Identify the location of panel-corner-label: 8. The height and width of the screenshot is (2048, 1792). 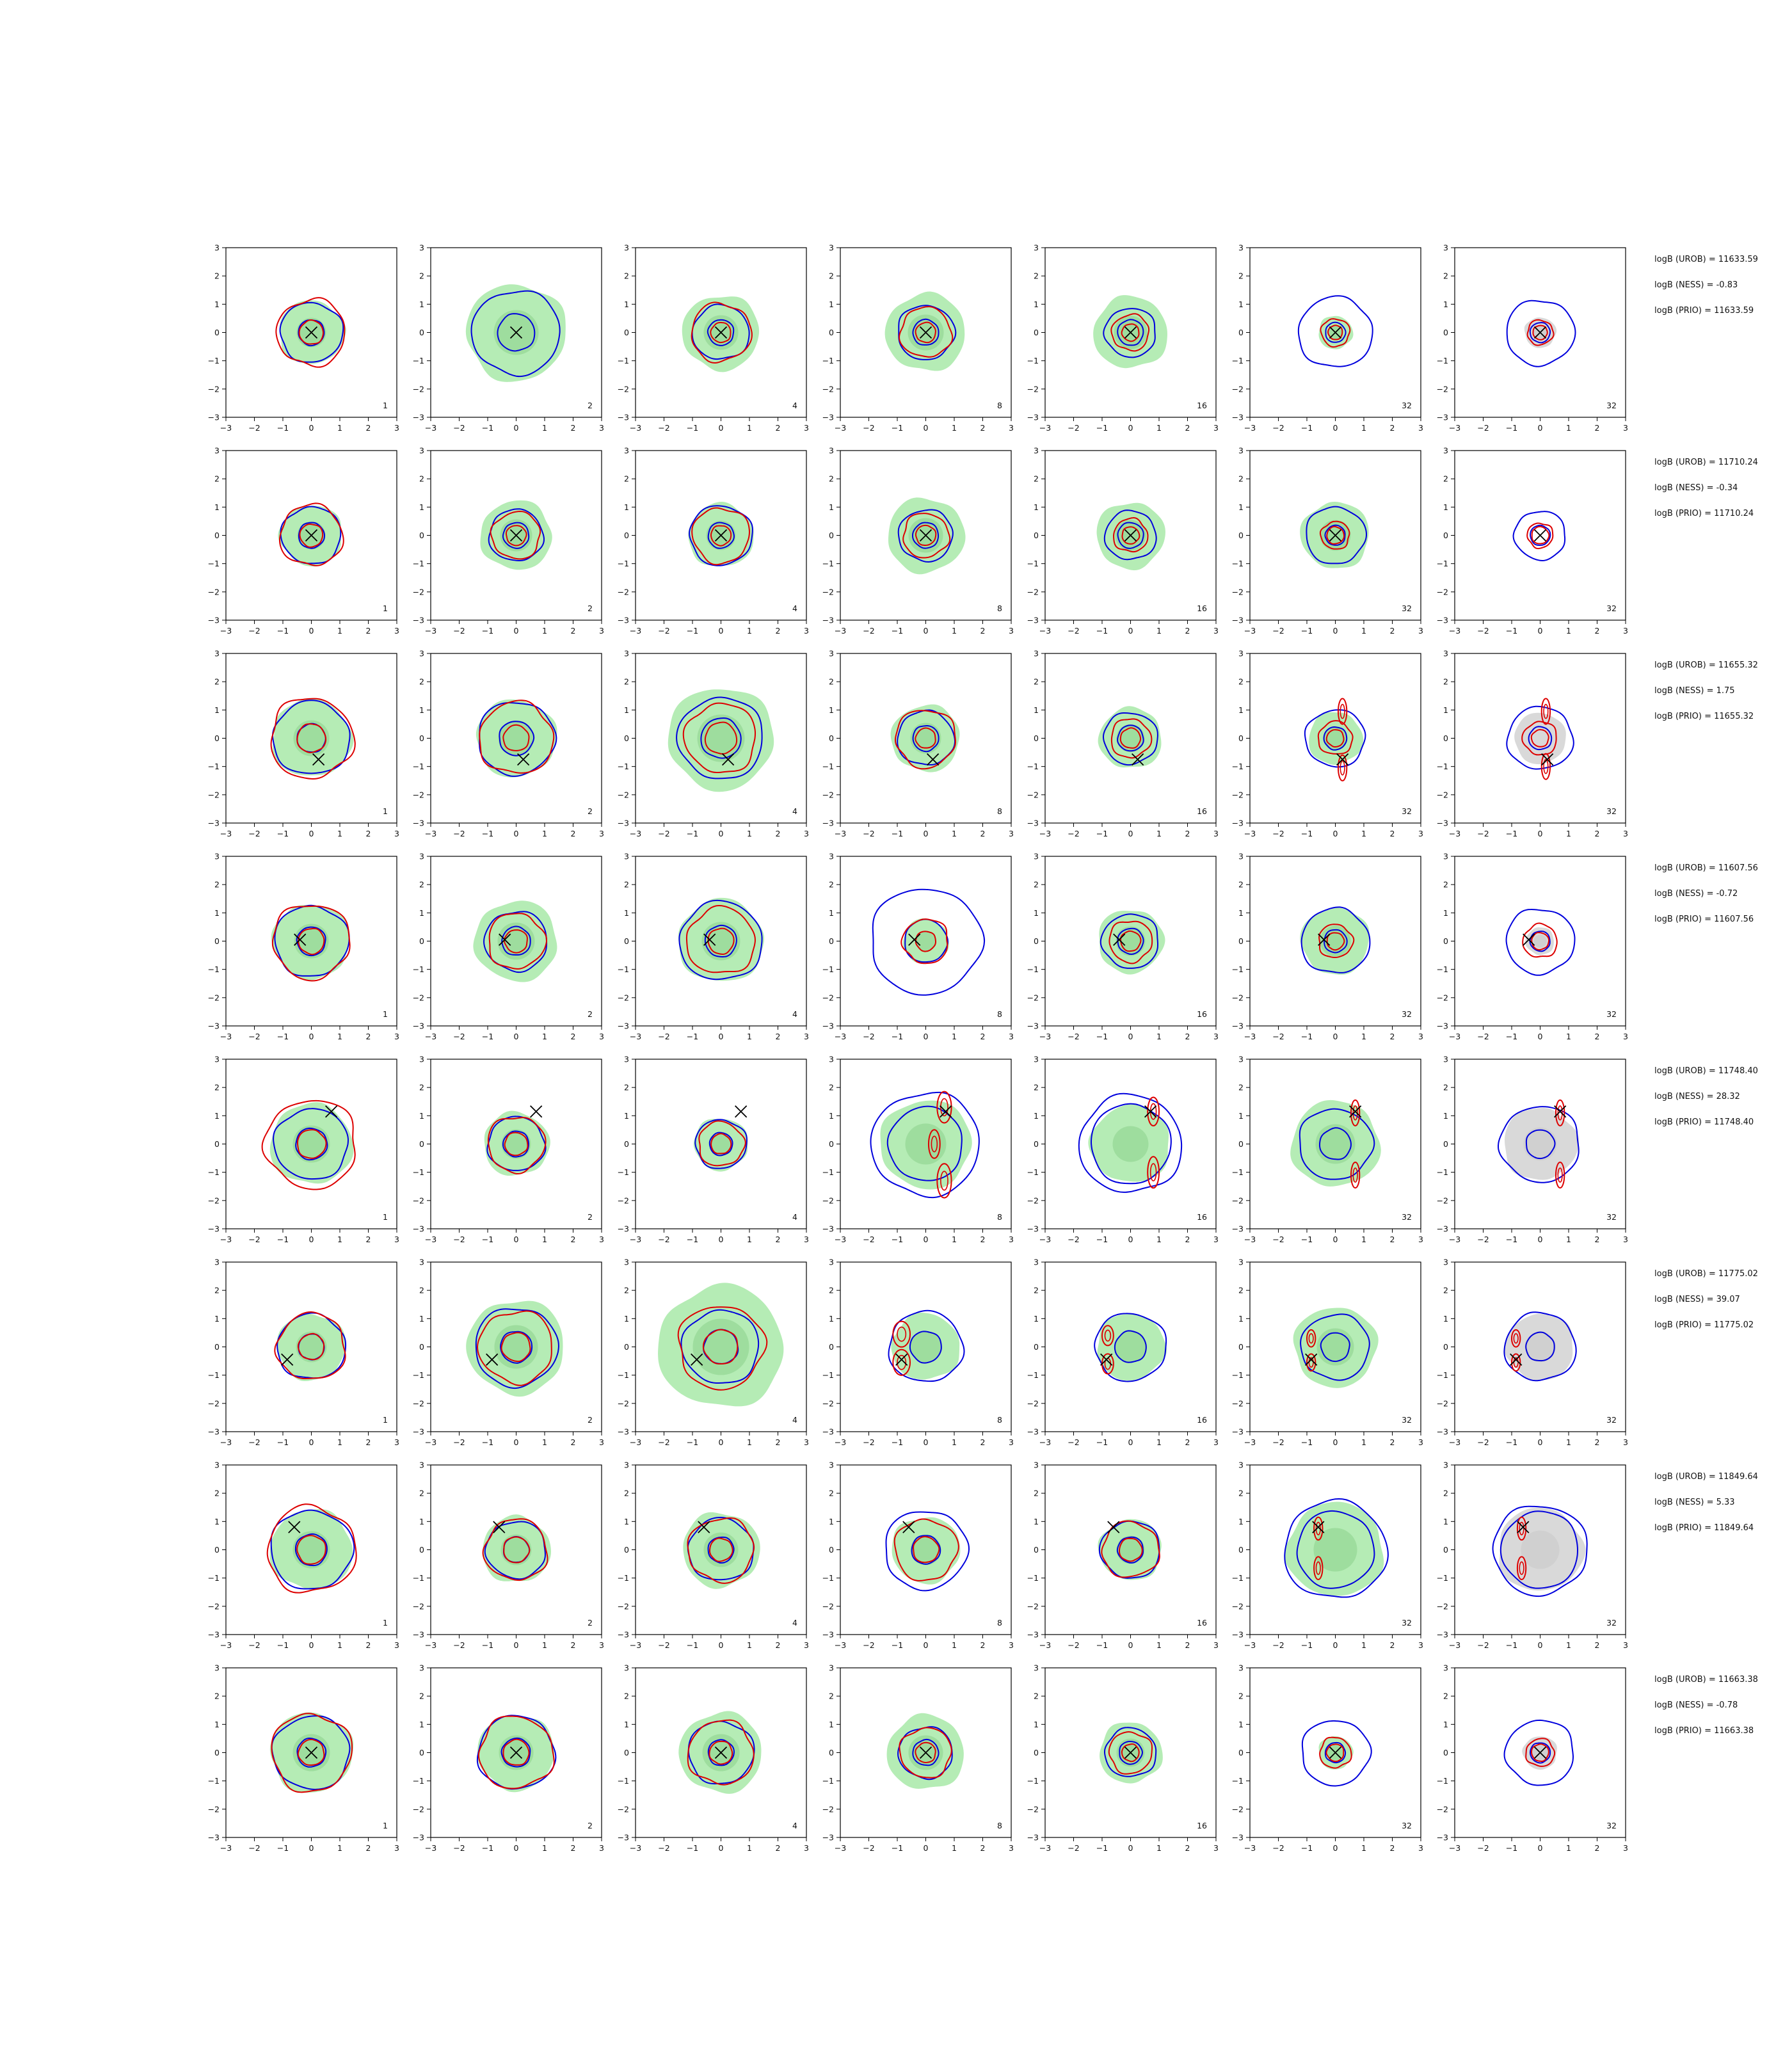
(999, 1014).